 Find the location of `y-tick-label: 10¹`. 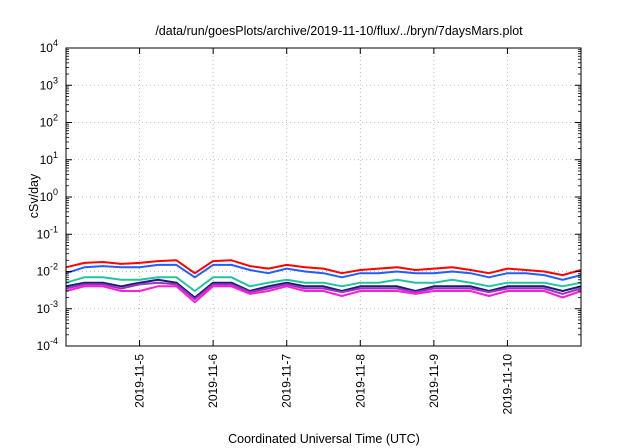

y-tick-label: 10¹ is located at coordinates (49, 158).